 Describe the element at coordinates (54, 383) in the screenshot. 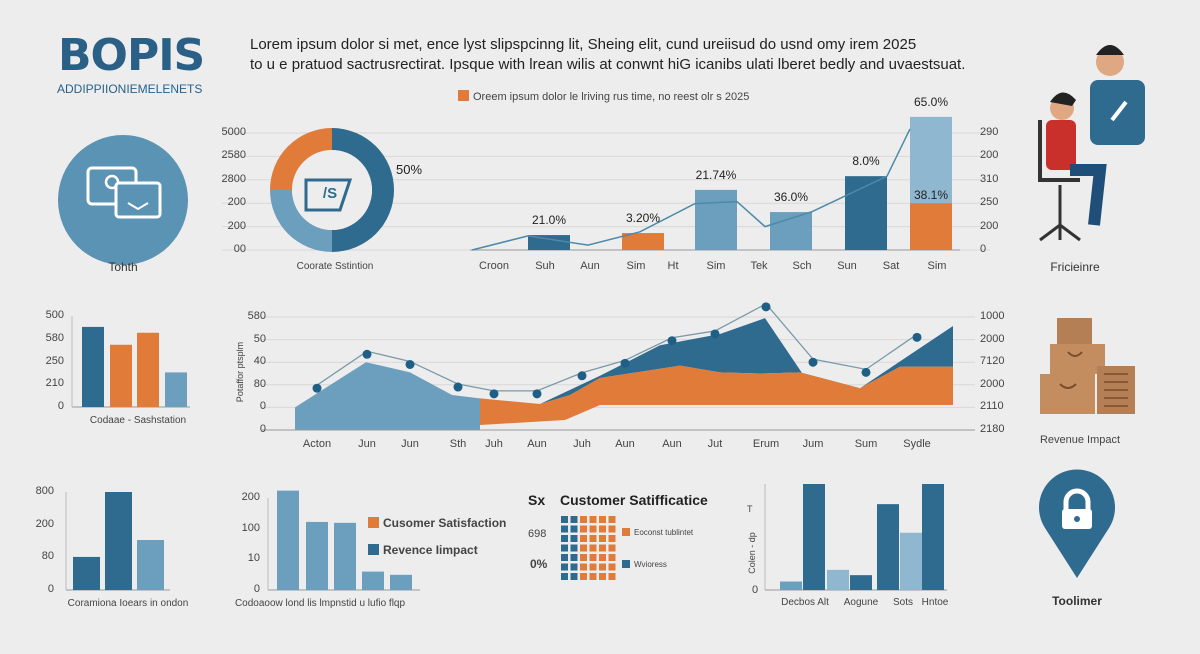

I see `y-tick: 210` at that location.